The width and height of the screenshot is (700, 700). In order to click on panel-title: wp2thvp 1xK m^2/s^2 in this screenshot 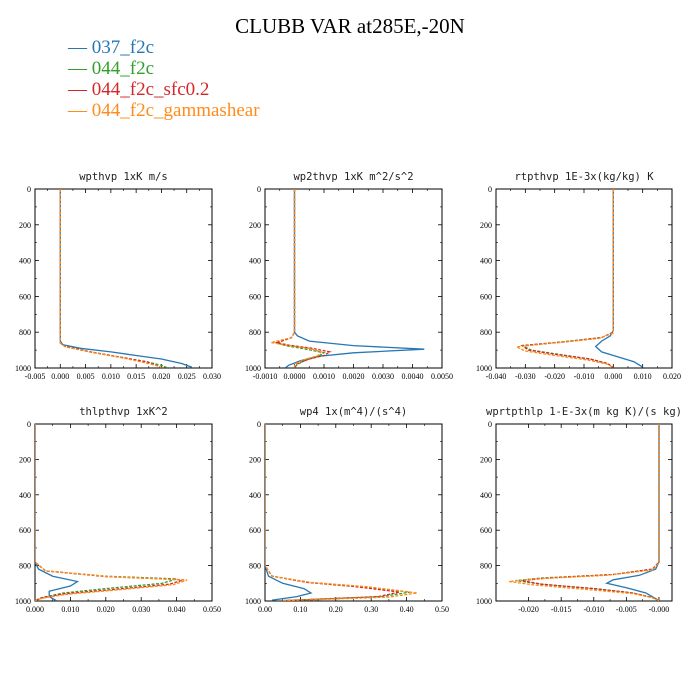, I will do `click(353, 177)`.